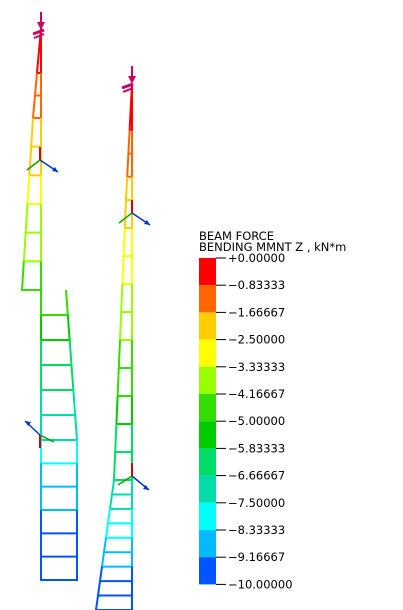 Image resolution: width=403 pixels, height=610 pixels. I want to click on legend-label: −8.33333, so click(256, 530).